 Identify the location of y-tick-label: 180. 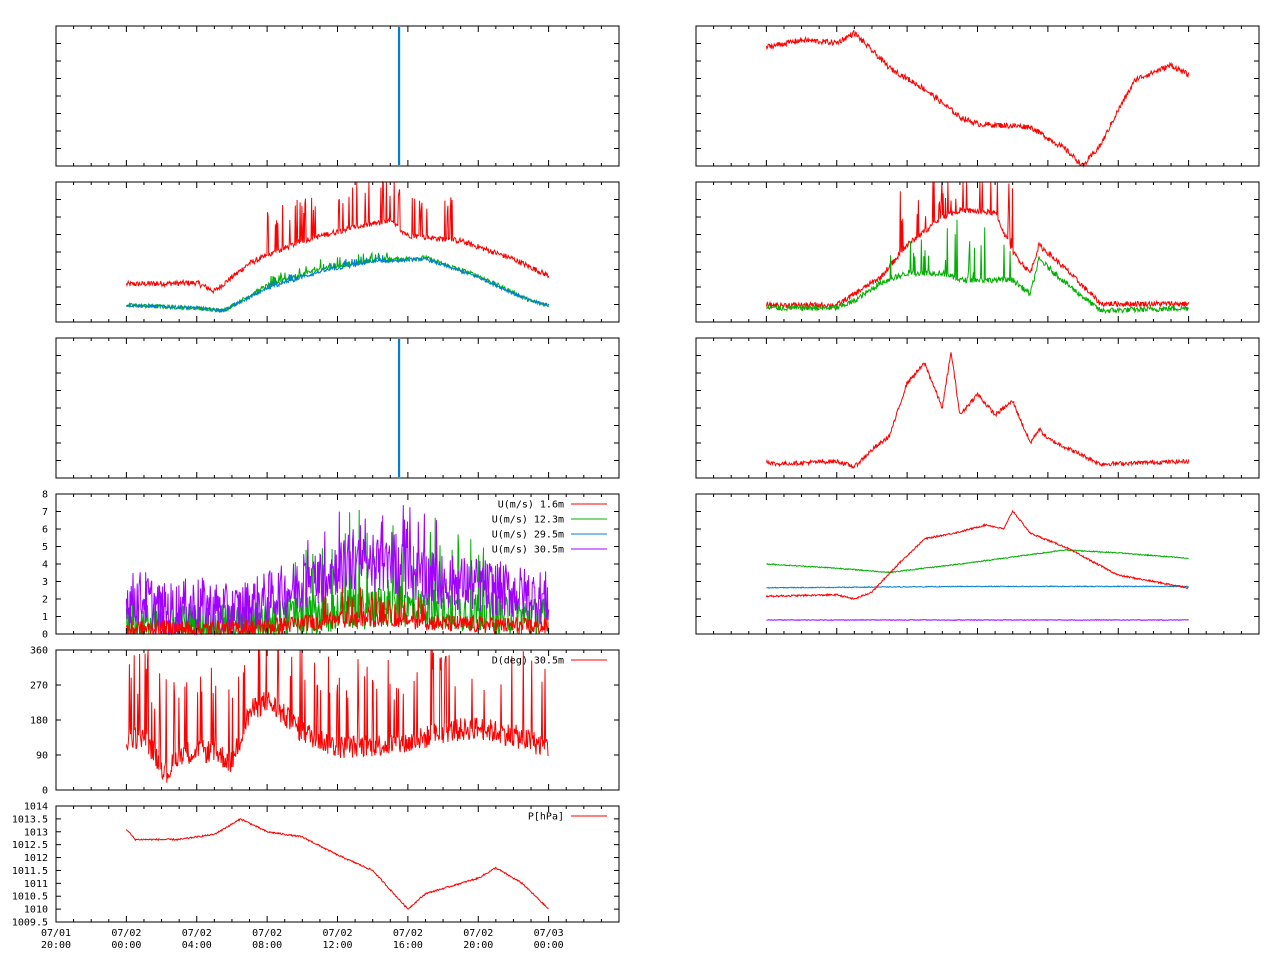
(39, 721).